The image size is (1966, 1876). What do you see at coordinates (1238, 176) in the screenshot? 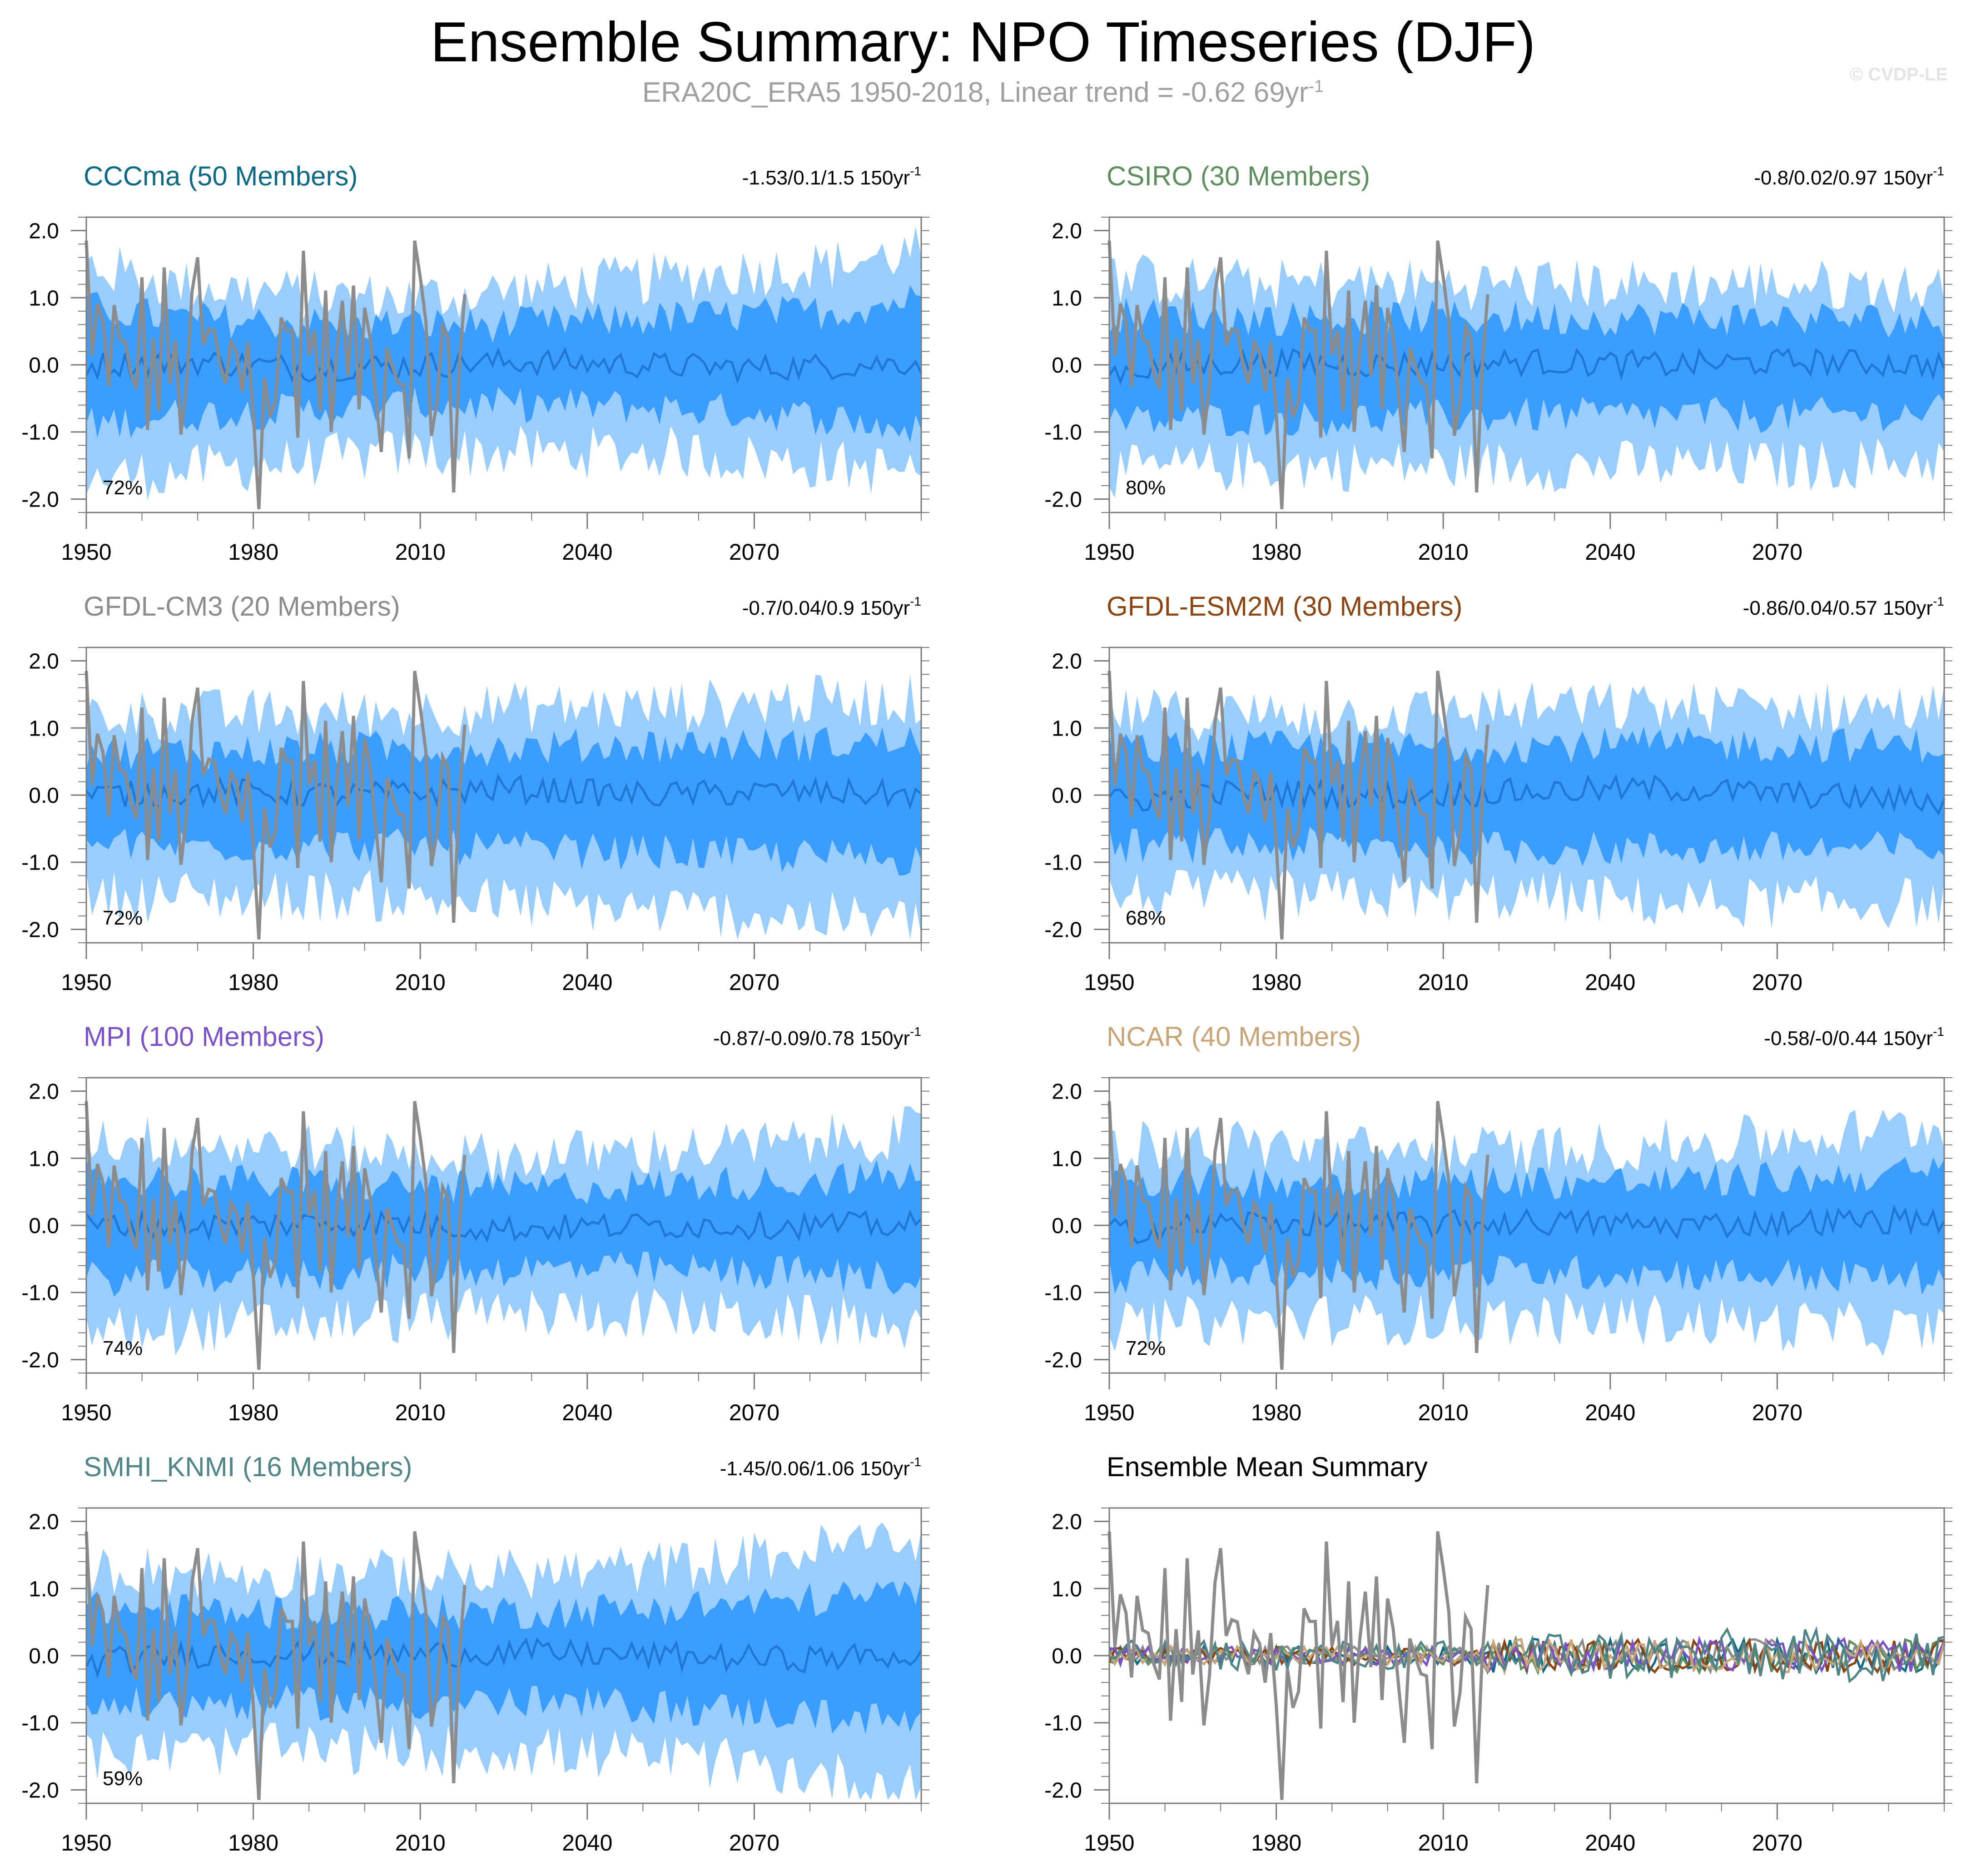
I see `panel-title: CSIRO (30 Members)` at bounding box center [1238, 176].